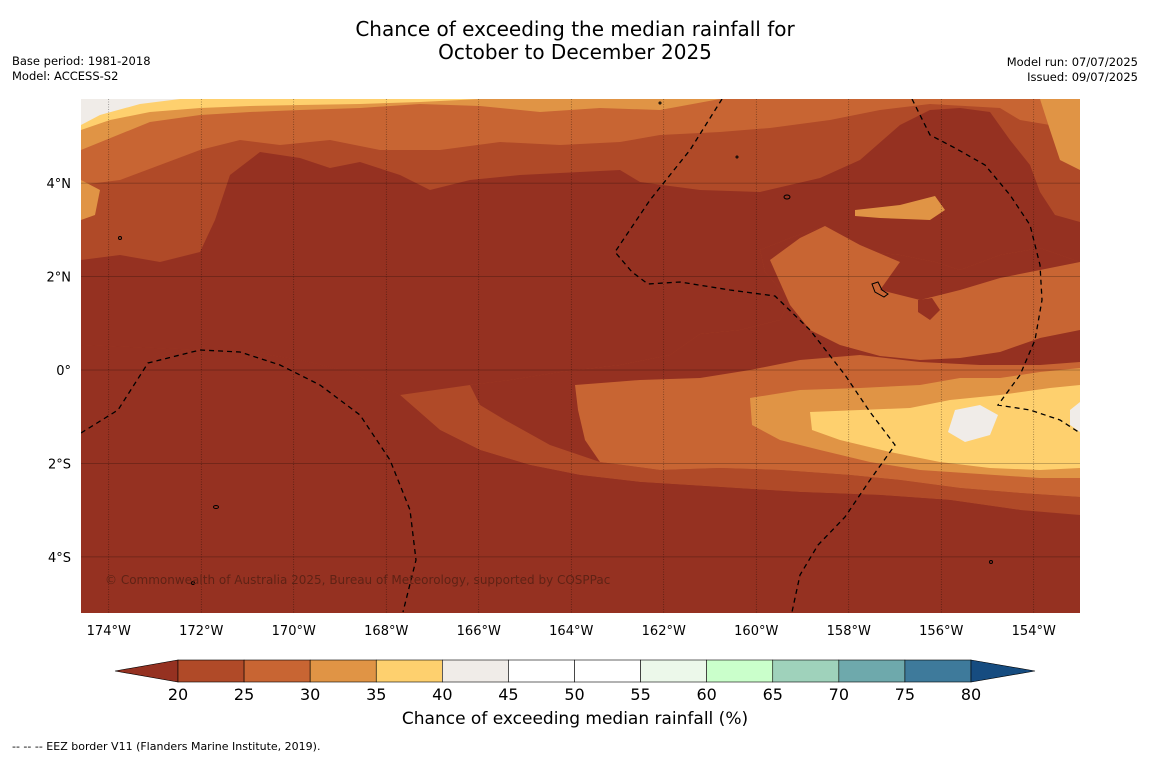 The image size is (1150, 758). What do you see at coordinates (575, 52) in the screenshot?
I see `title-line-2: October to December 2025` at bounding box center [575, 52].